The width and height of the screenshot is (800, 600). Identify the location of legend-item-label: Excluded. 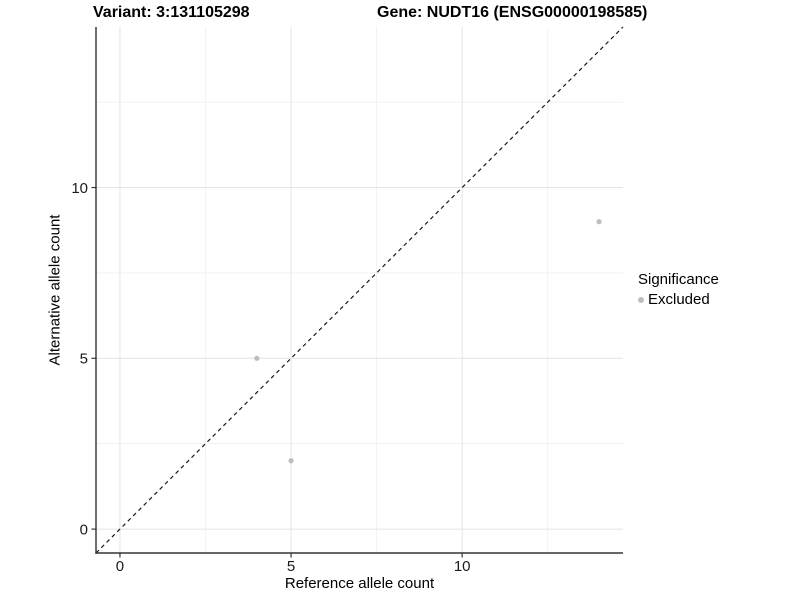
(679, 299).